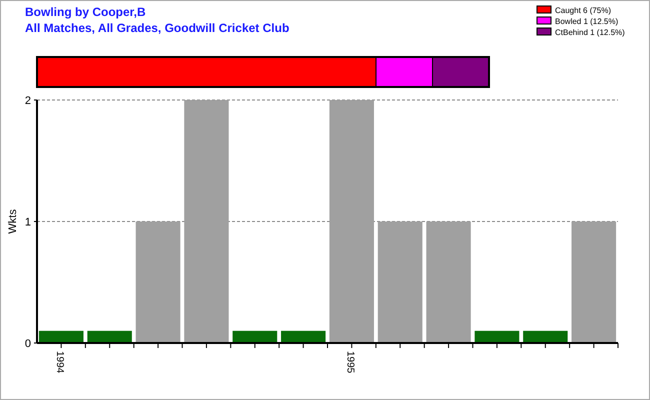  Describe the element at coordinates (586, 21) in the screenshot. I see `legend-label: Bowled 1 (12.5%)` at that location.